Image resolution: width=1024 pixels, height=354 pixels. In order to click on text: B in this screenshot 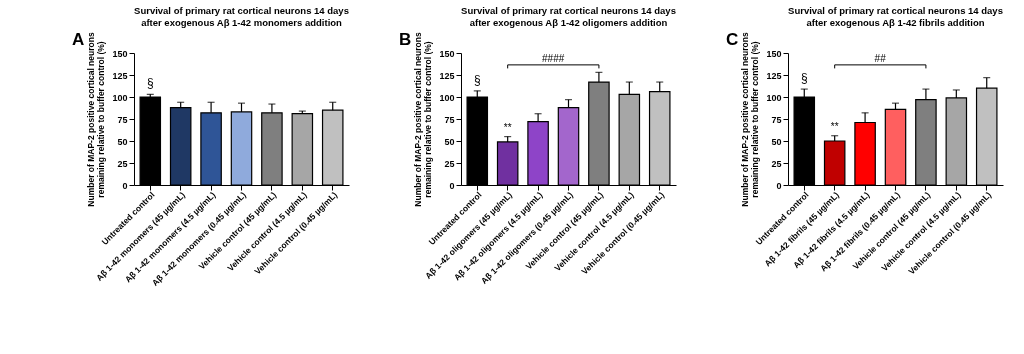, I will do `click(405, 39)`.